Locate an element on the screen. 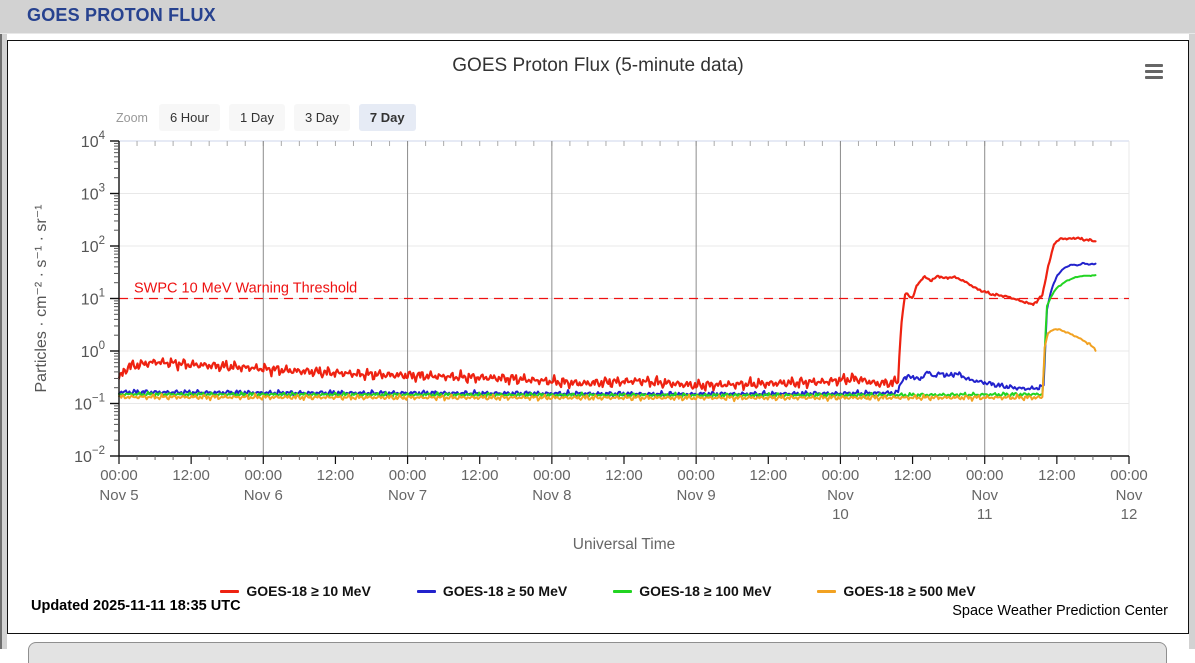  svg-text: 10² is located at coordinates (93, 245).